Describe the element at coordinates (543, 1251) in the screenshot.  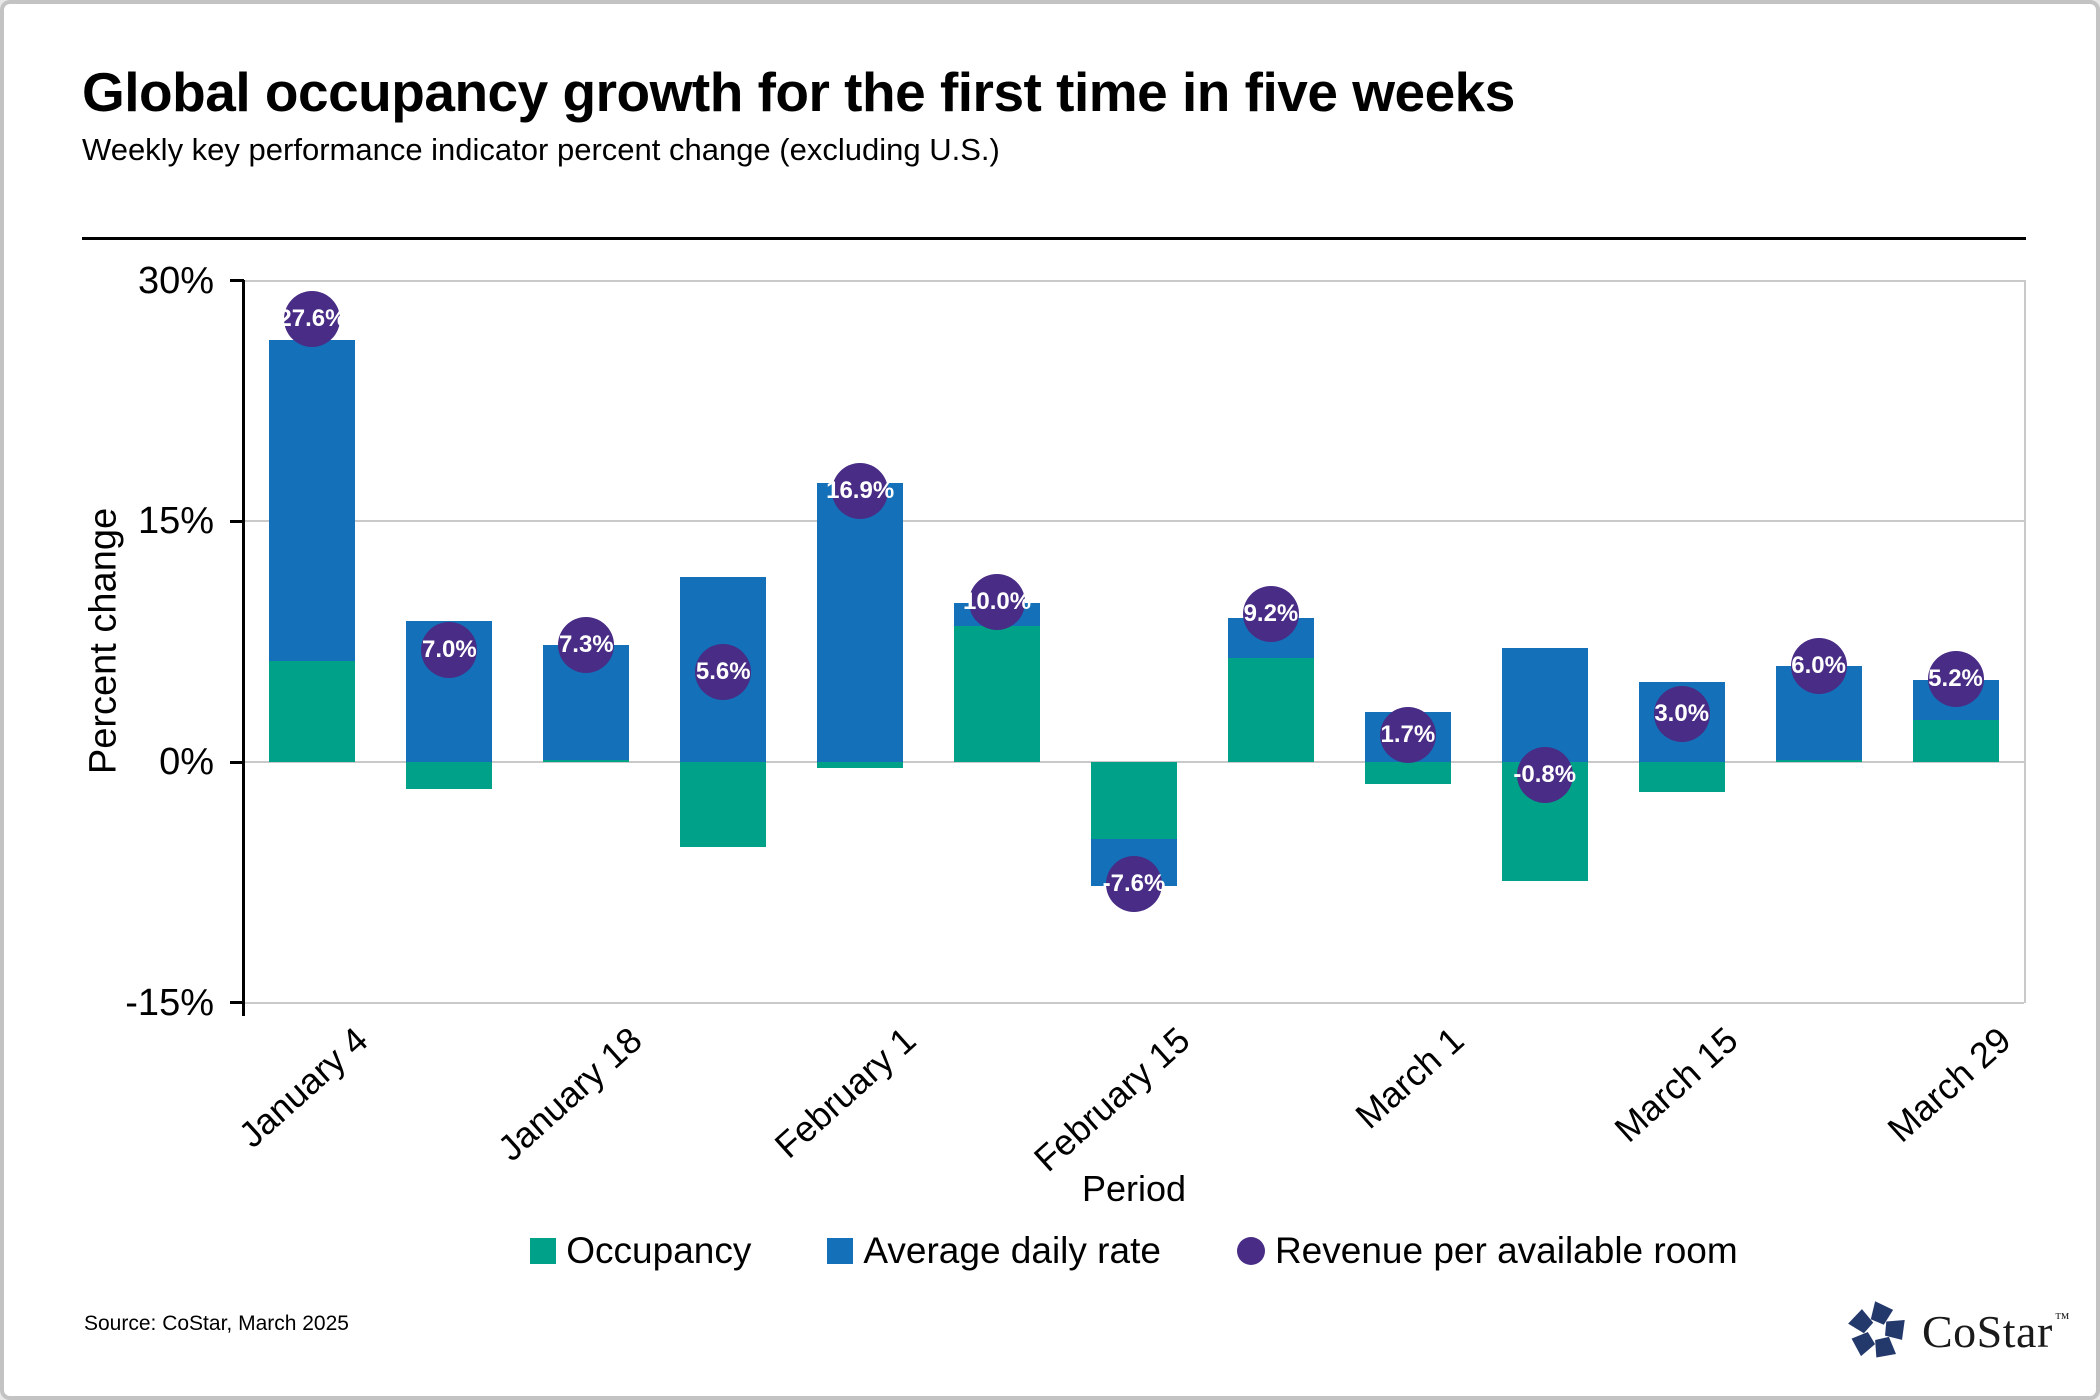
I see `occupancy-swatch-icon` at that location.